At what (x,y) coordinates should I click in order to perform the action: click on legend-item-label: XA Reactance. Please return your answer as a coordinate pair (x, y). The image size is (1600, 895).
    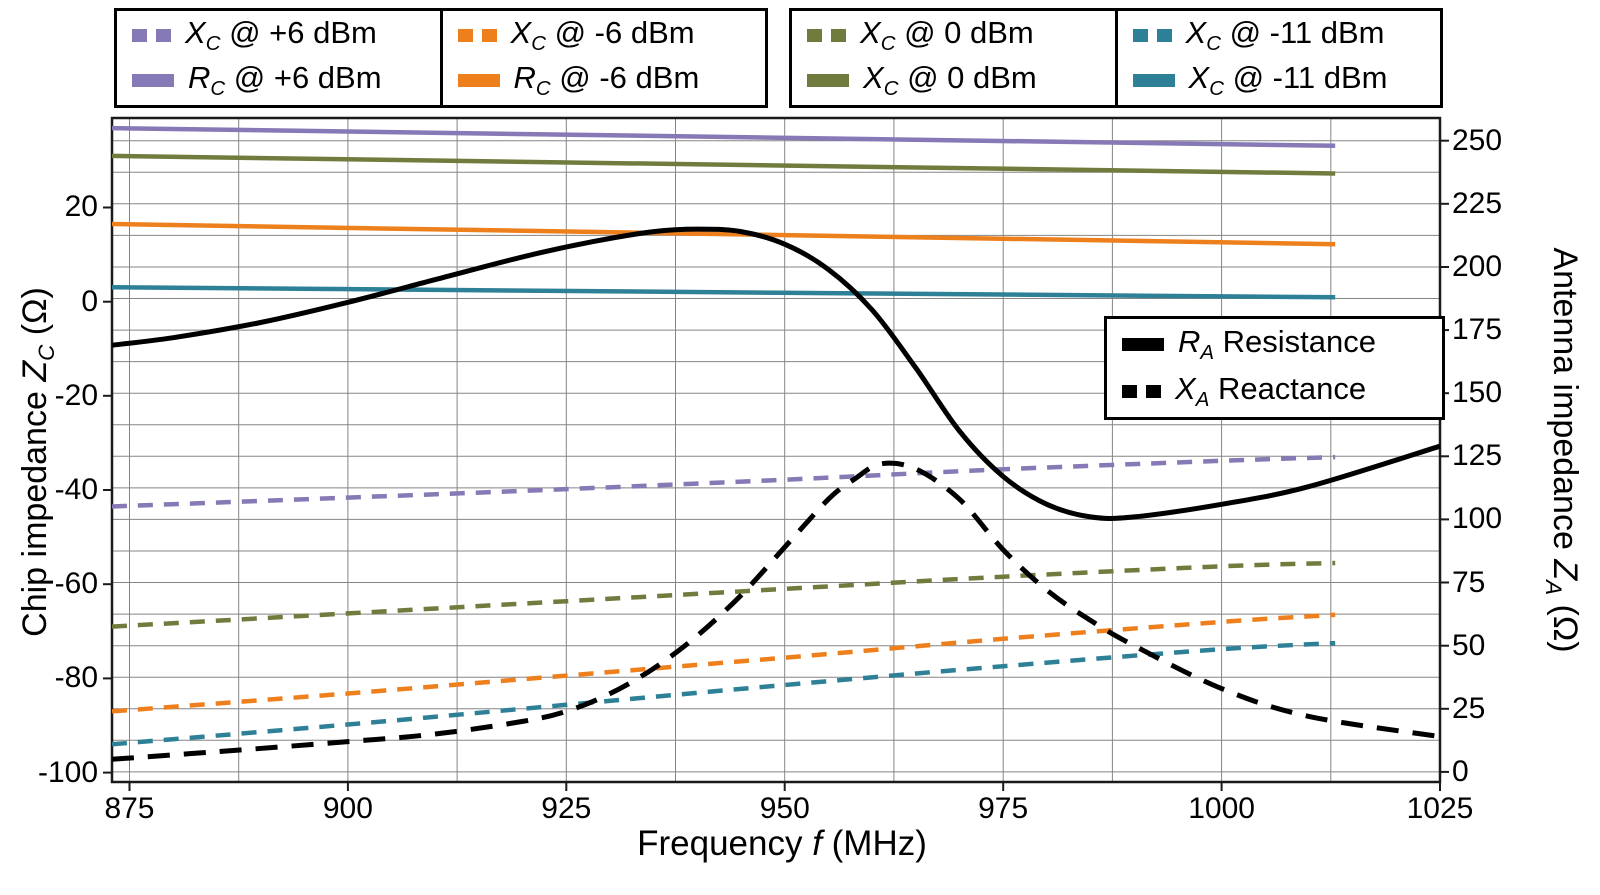
    Looking at the image, I should click on (1271, 390).